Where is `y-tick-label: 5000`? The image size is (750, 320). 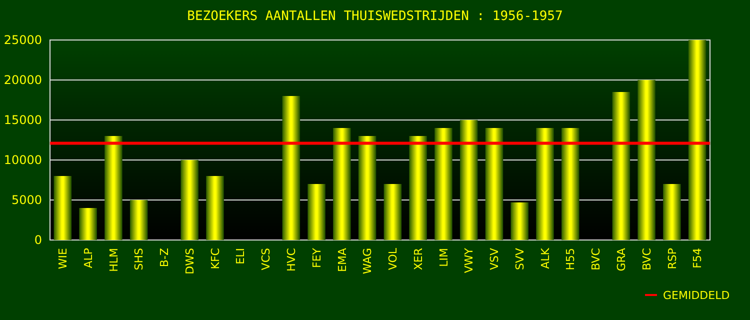 y-tick-label: 5000 is located at coordinates (26, 199).